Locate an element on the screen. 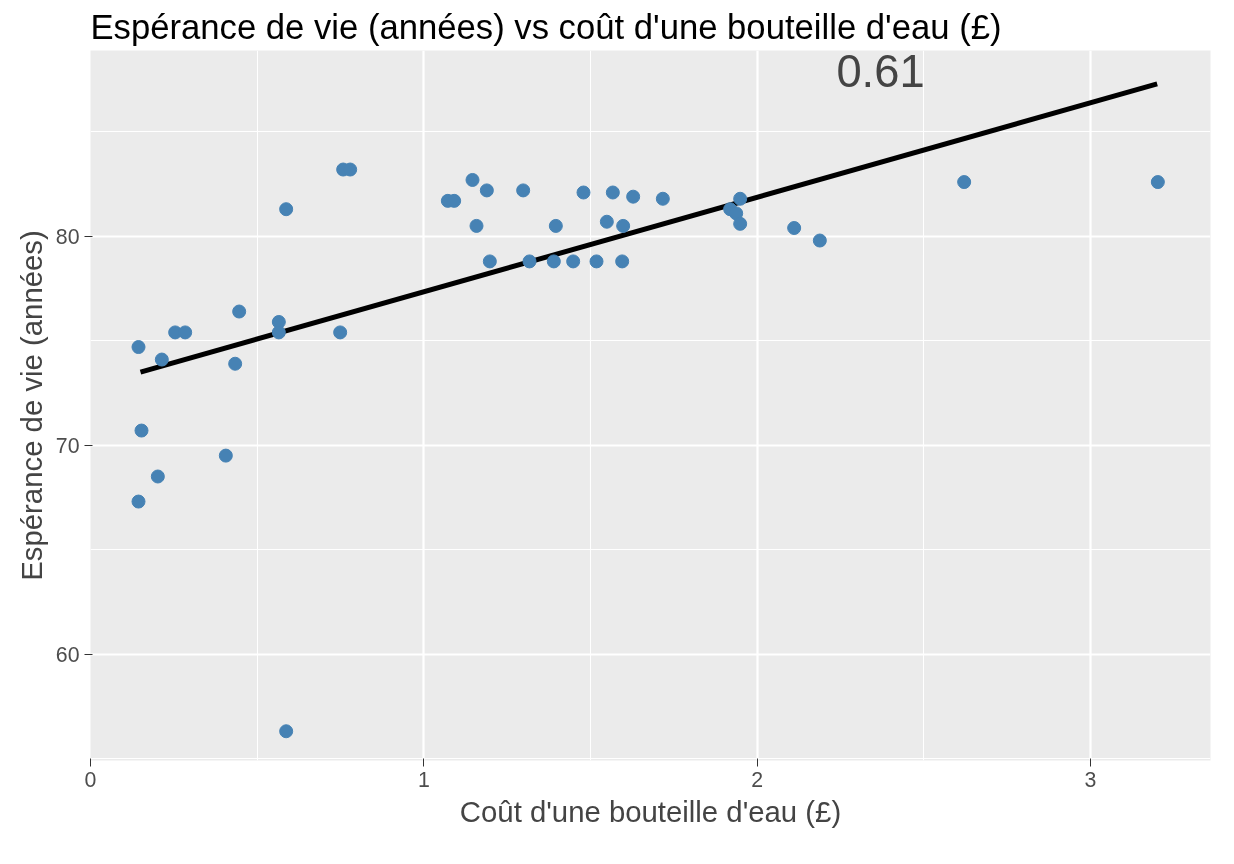  x-tick-label: 3 is located at coordinates (1090, 779).